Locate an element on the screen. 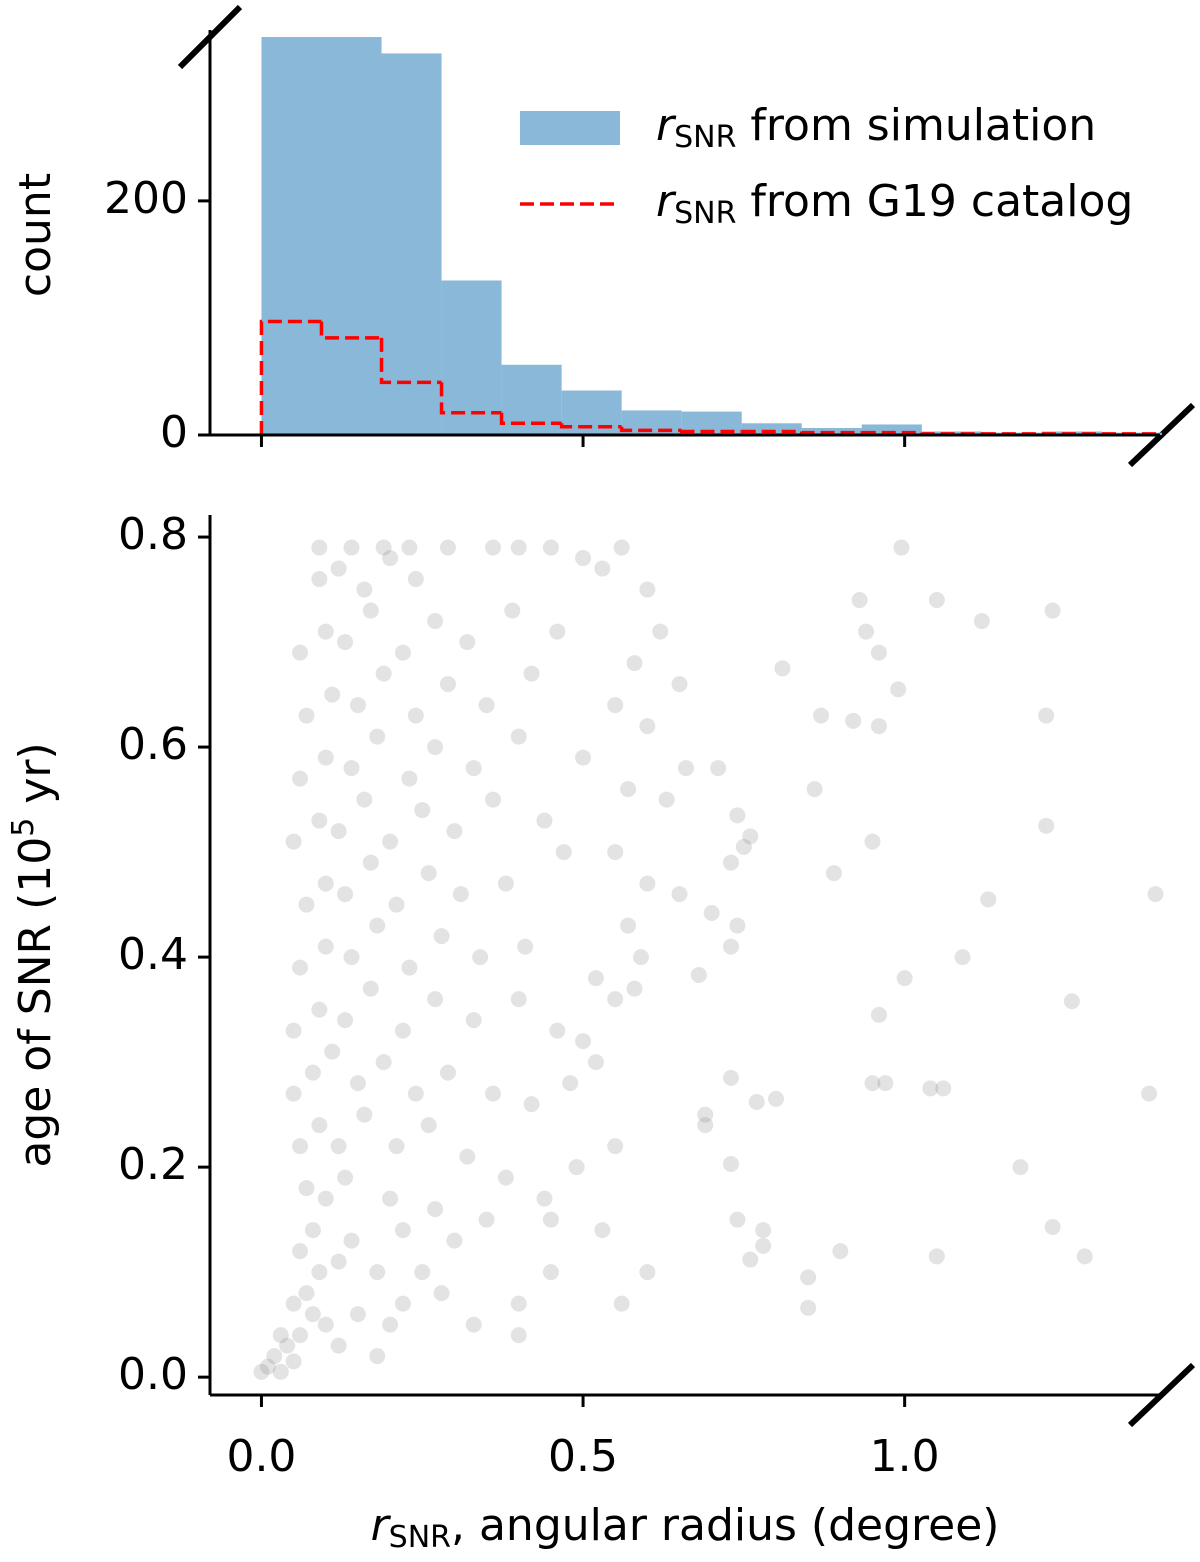 The width and height of the screenshot is (1200, 1562). label-part: yr) is located at coordinates (35, 779).